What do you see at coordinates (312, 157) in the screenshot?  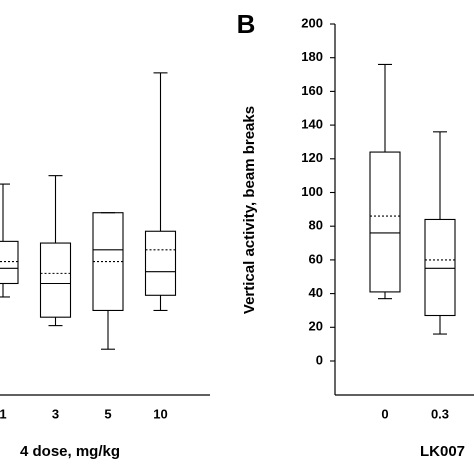 I see `y-tick-label: 120` at bounding box center [312, 157].